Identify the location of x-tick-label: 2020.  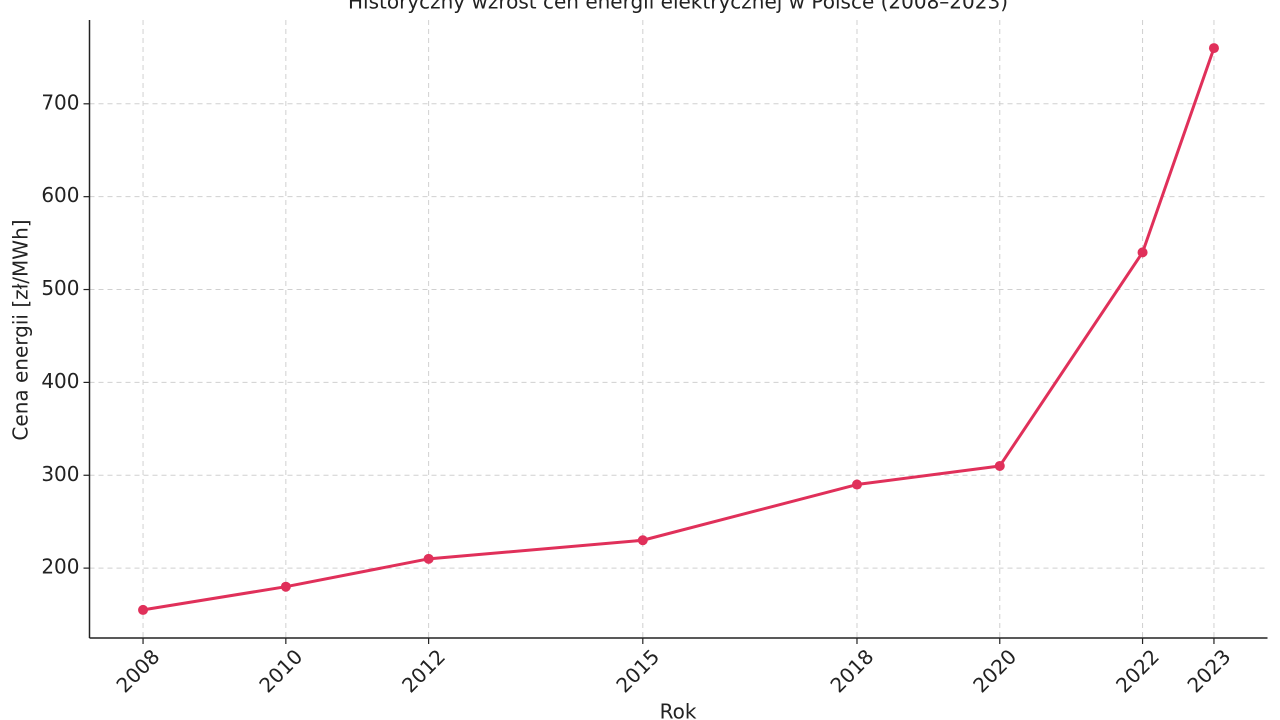
(994, 670).